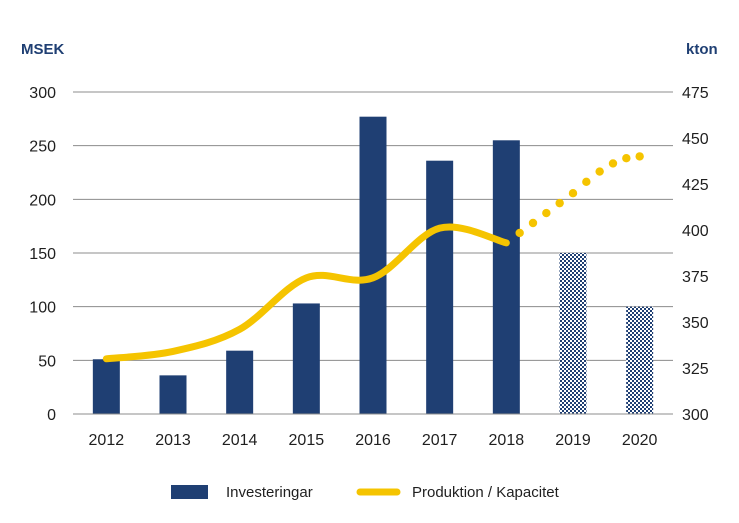  Describe the element at coordinates (695, 369) in the screenshot. I see `right-tick-label: 325` at that location.